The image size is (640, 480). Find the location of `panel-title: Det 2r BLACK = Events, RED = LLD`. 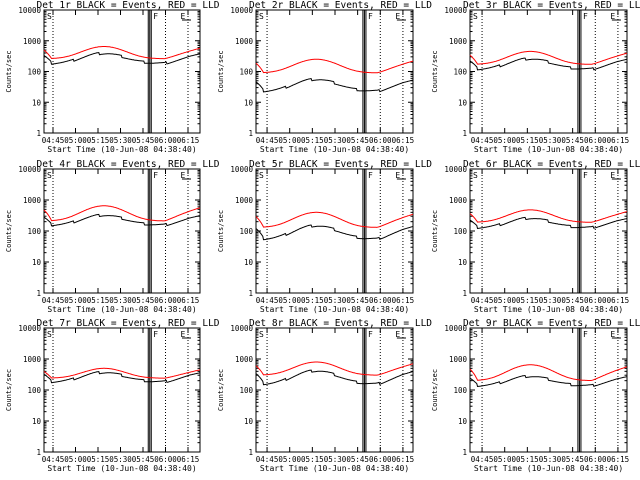

panel-title: Det 2r BLACK = Events, RED = LLD is located at coordinates (340, 5).